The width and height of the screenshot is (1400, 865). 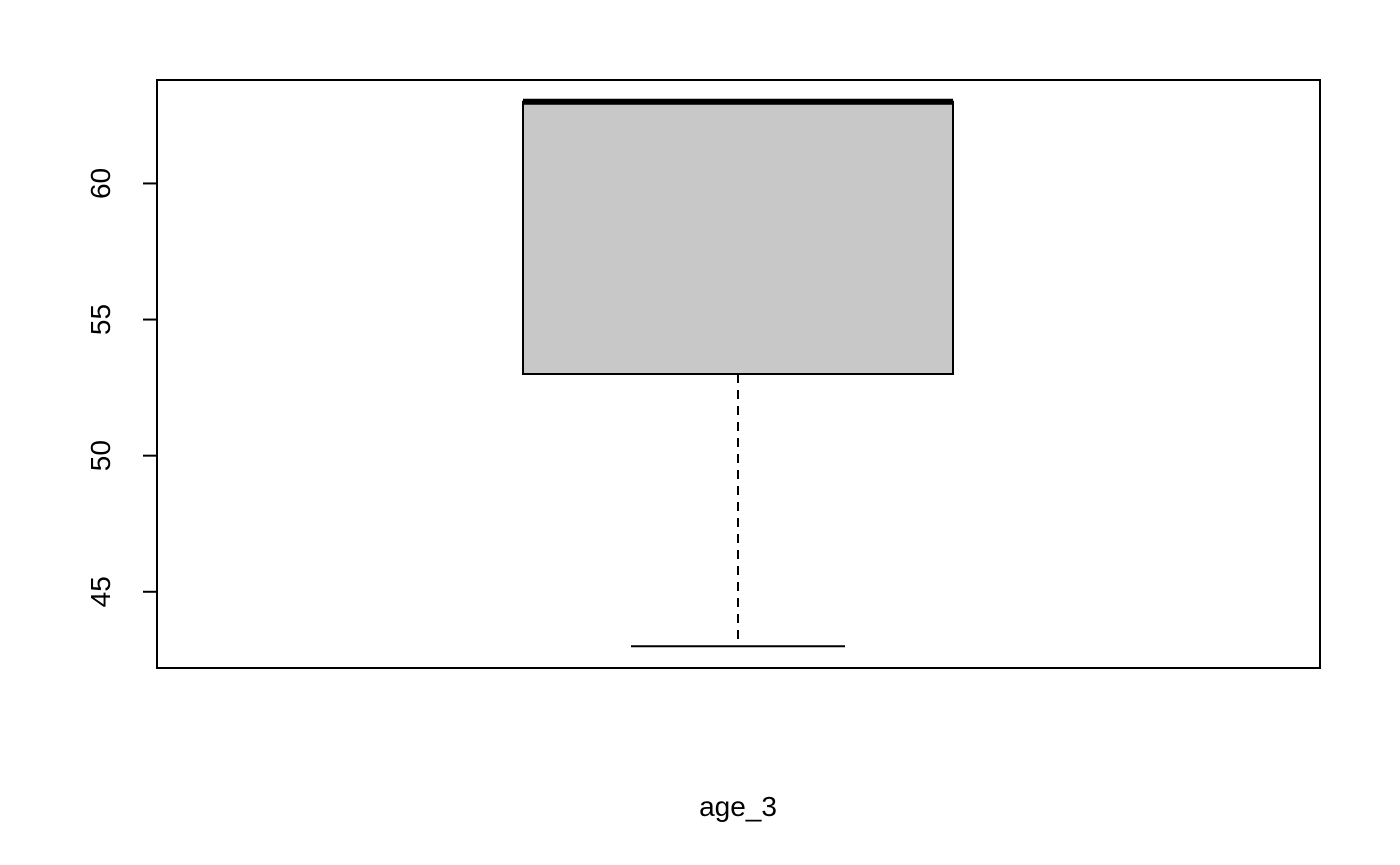 I want to click on y-tick-label: 45, so click(x=100, y=591).